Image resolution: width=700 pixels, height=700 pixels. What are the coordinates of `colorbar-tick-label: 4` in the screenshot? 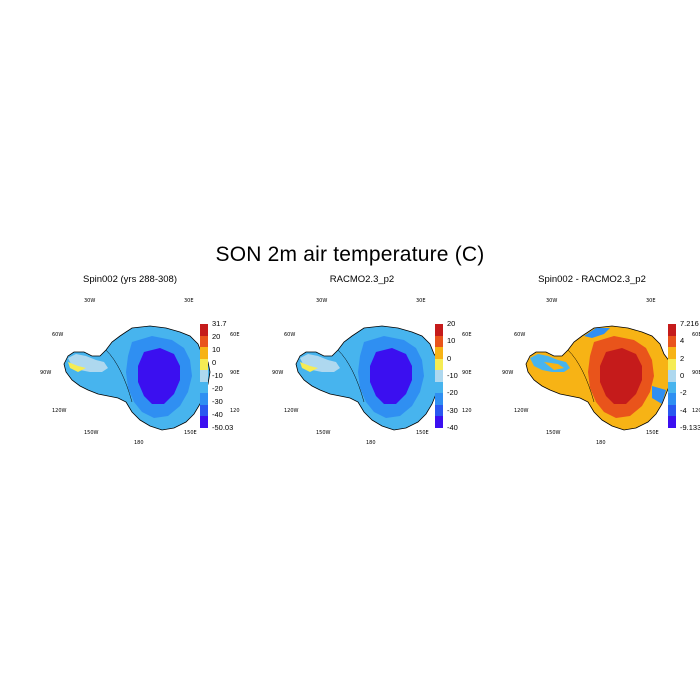 It's located at (682, 341).